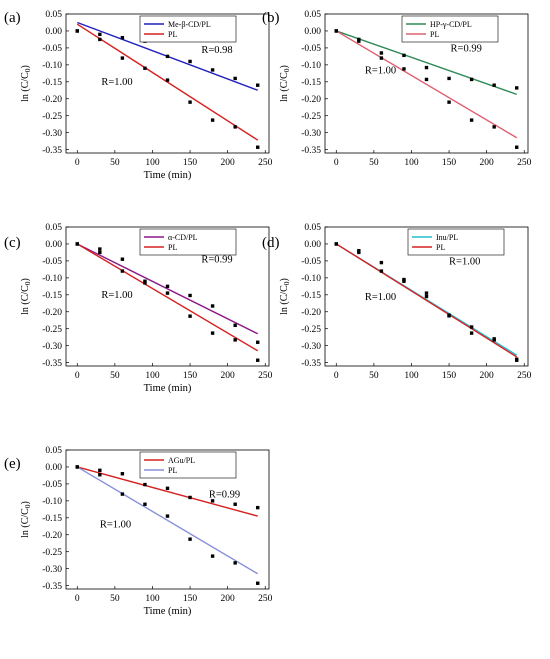 This screenshot has width=550, height=659. I want to click on x-tick-label: 200, so click(228, 599).